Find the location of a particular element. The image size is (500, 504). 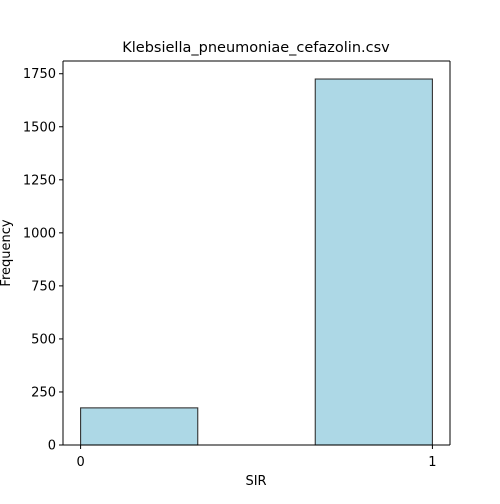

y-tick-label: 250 is located at coordinates (43, 392).